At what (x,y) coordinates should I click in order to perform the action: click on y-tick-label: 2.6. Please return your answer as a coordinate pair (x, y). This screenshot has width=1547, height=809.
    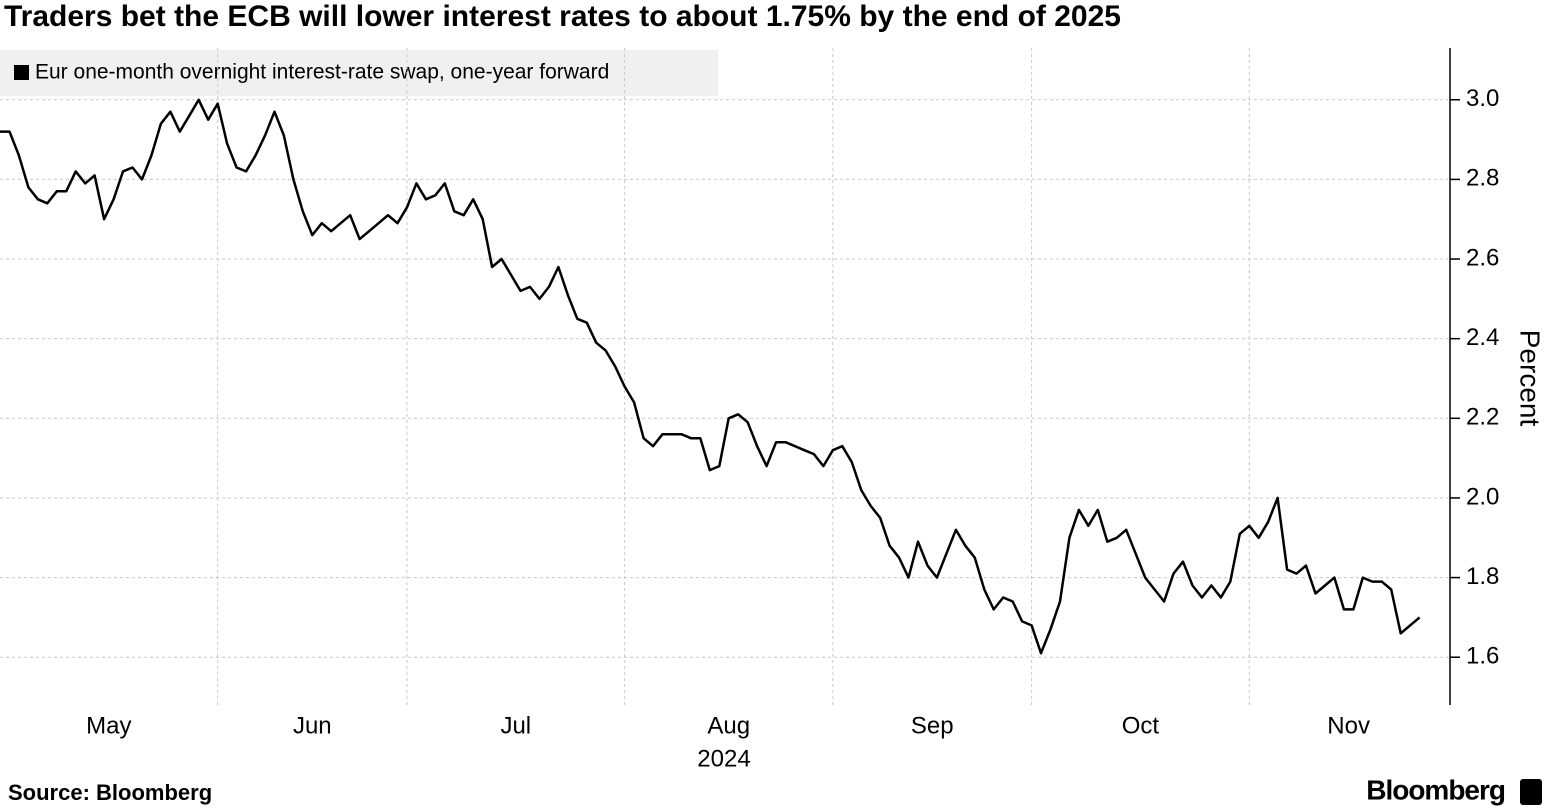
    Looking at the image, I should click on (1482, 257).